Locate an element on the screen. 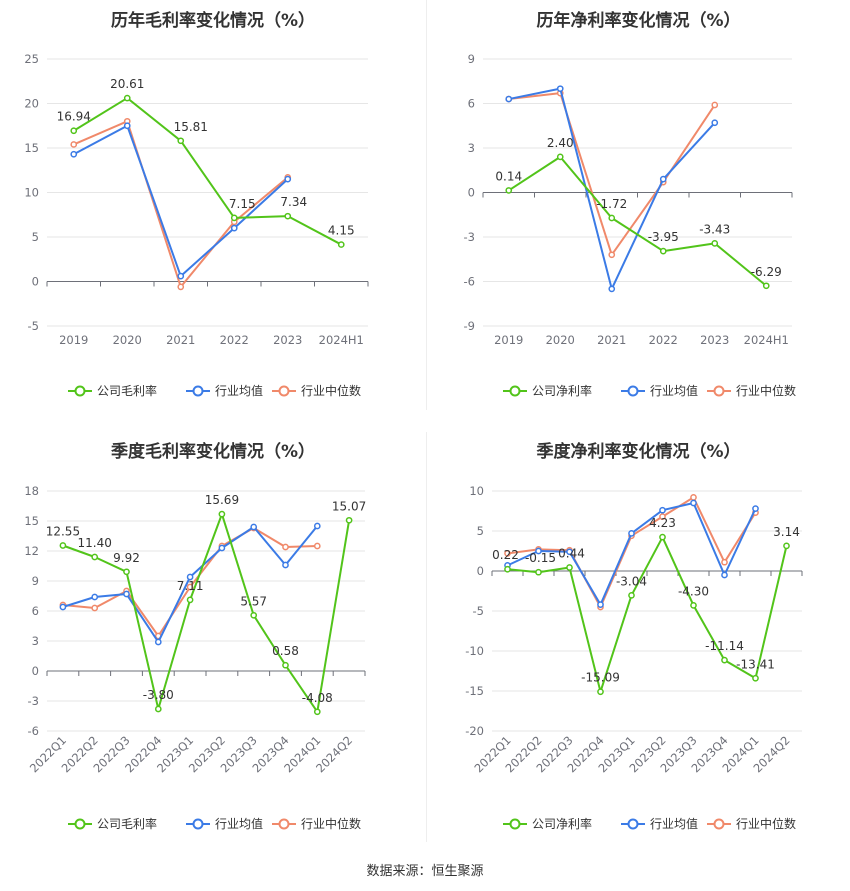 The image size is (850, 891). data-label: 11.40 is located at coordinates (95, 543).